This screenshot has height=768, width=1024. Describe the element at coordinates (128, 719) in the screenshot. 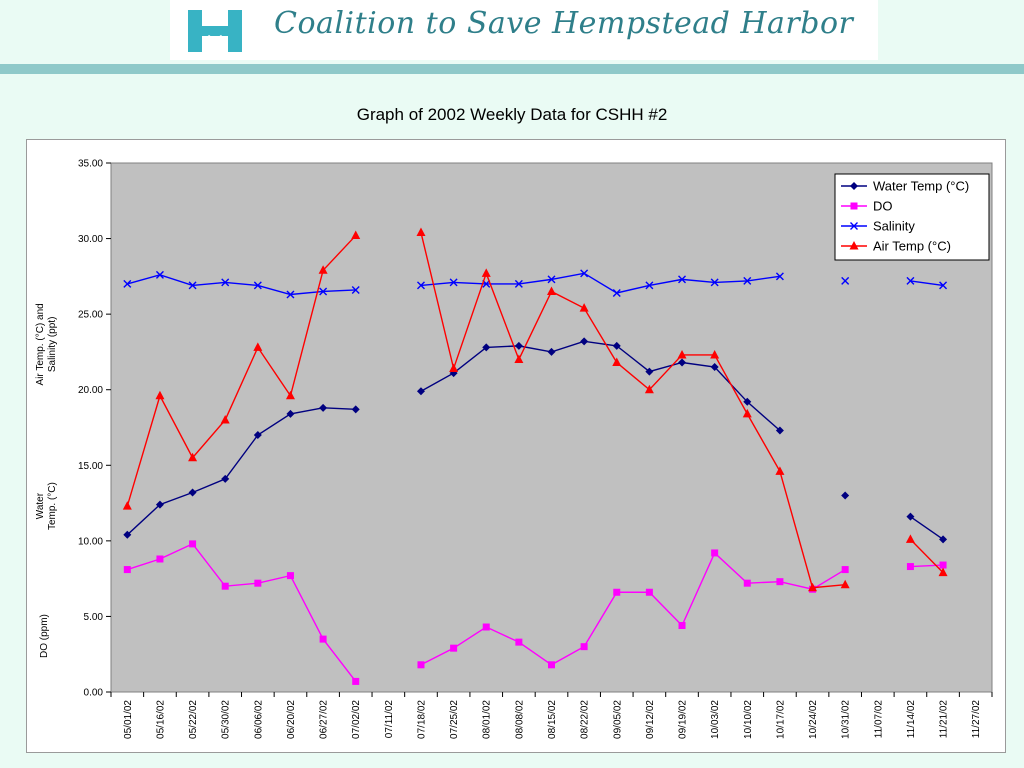

I see `x-tick-label: 05/01/02` at that location.